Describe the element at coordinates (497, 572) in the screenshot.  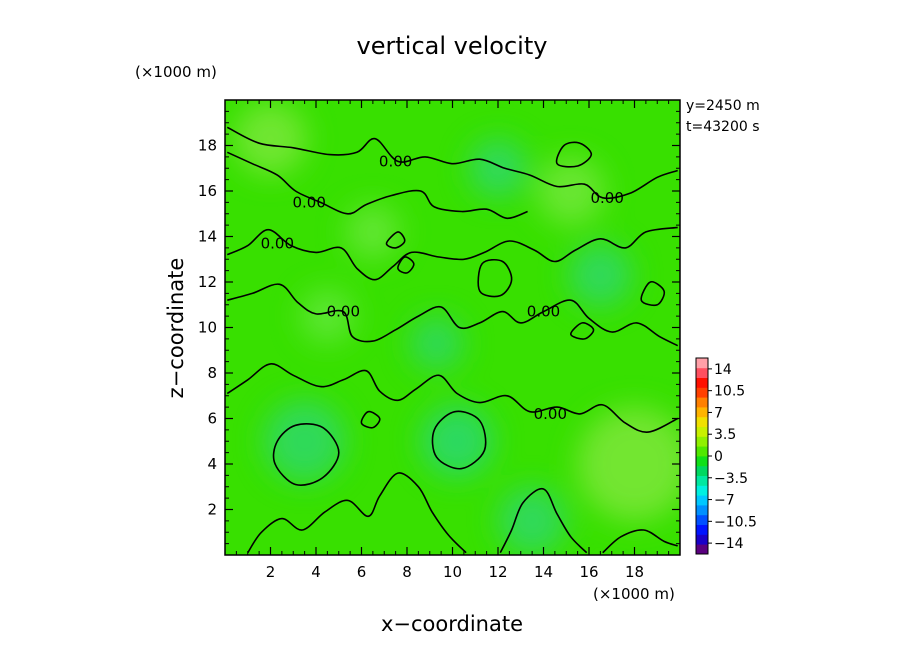
I see `x-tick-label-5: 12` at that location.